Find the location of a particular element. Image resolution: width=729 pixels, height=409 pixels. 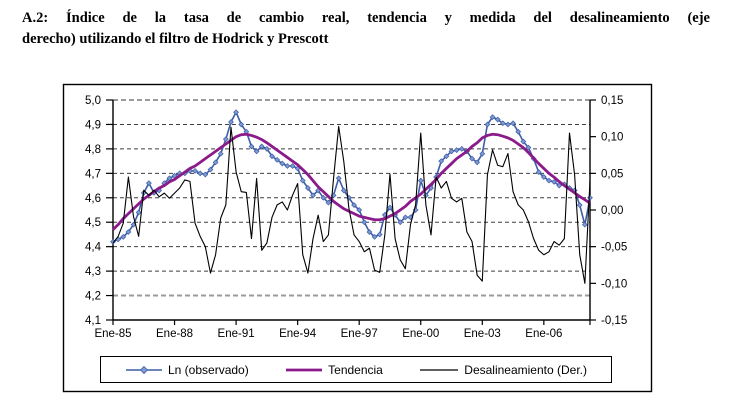

y-left-tick-label: 4,2 is located at coordinates (93, 297).